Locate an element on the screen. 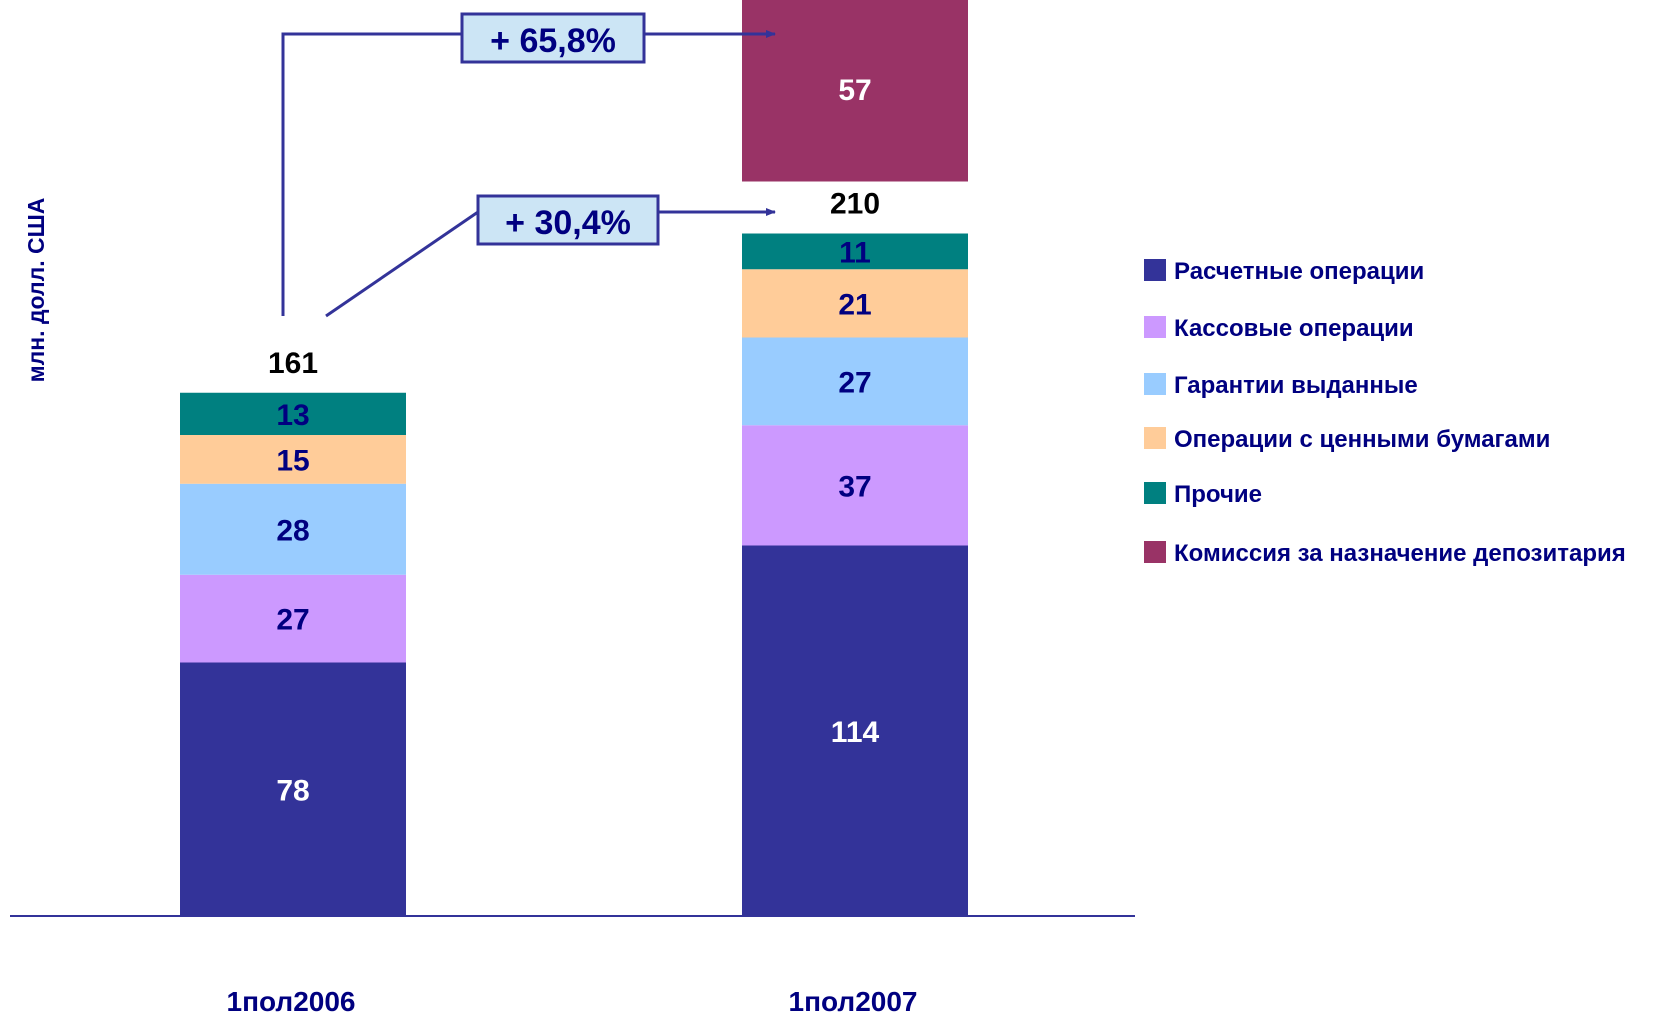  totals-layer: 161210267 is located at coordinates (574, 284).